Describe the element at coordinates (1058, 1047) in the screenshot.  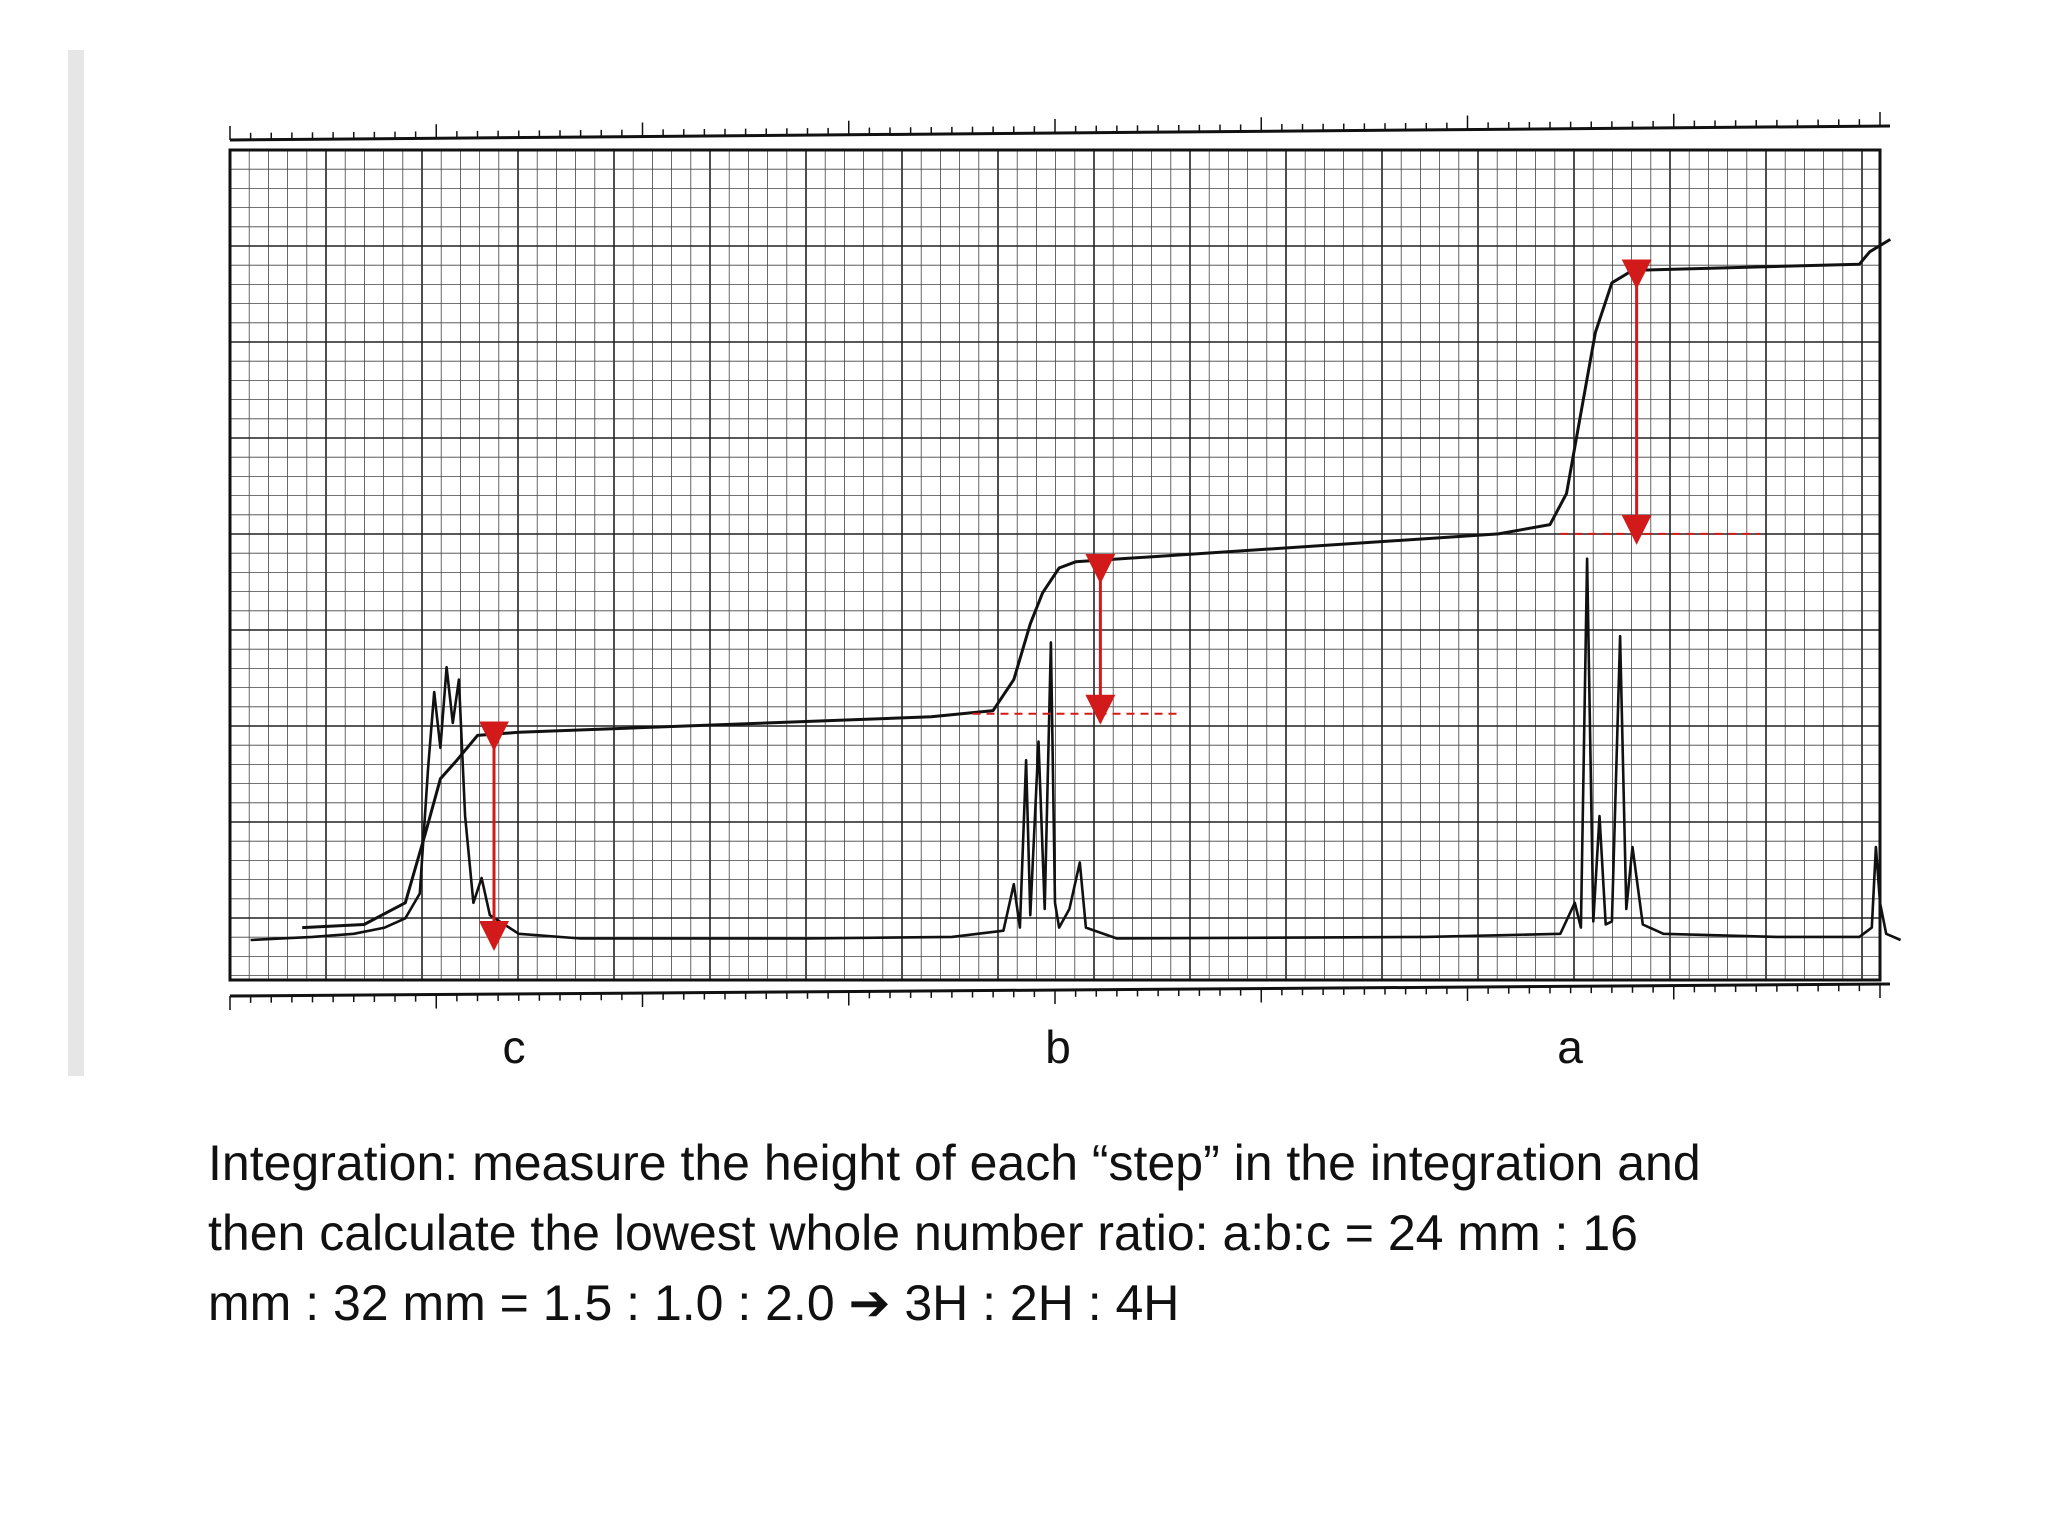
I see `peak-label-b: b` at that location.